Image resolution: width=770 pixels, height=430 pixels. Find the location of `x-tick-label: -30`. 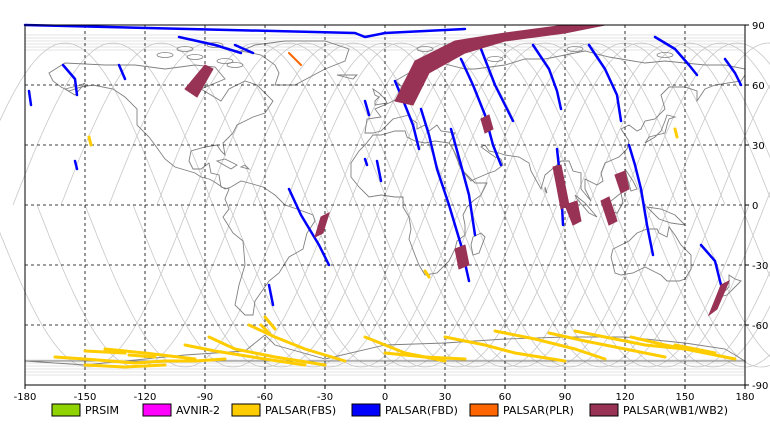

x-tick-label: -30 is located at coordinates (325, 397).